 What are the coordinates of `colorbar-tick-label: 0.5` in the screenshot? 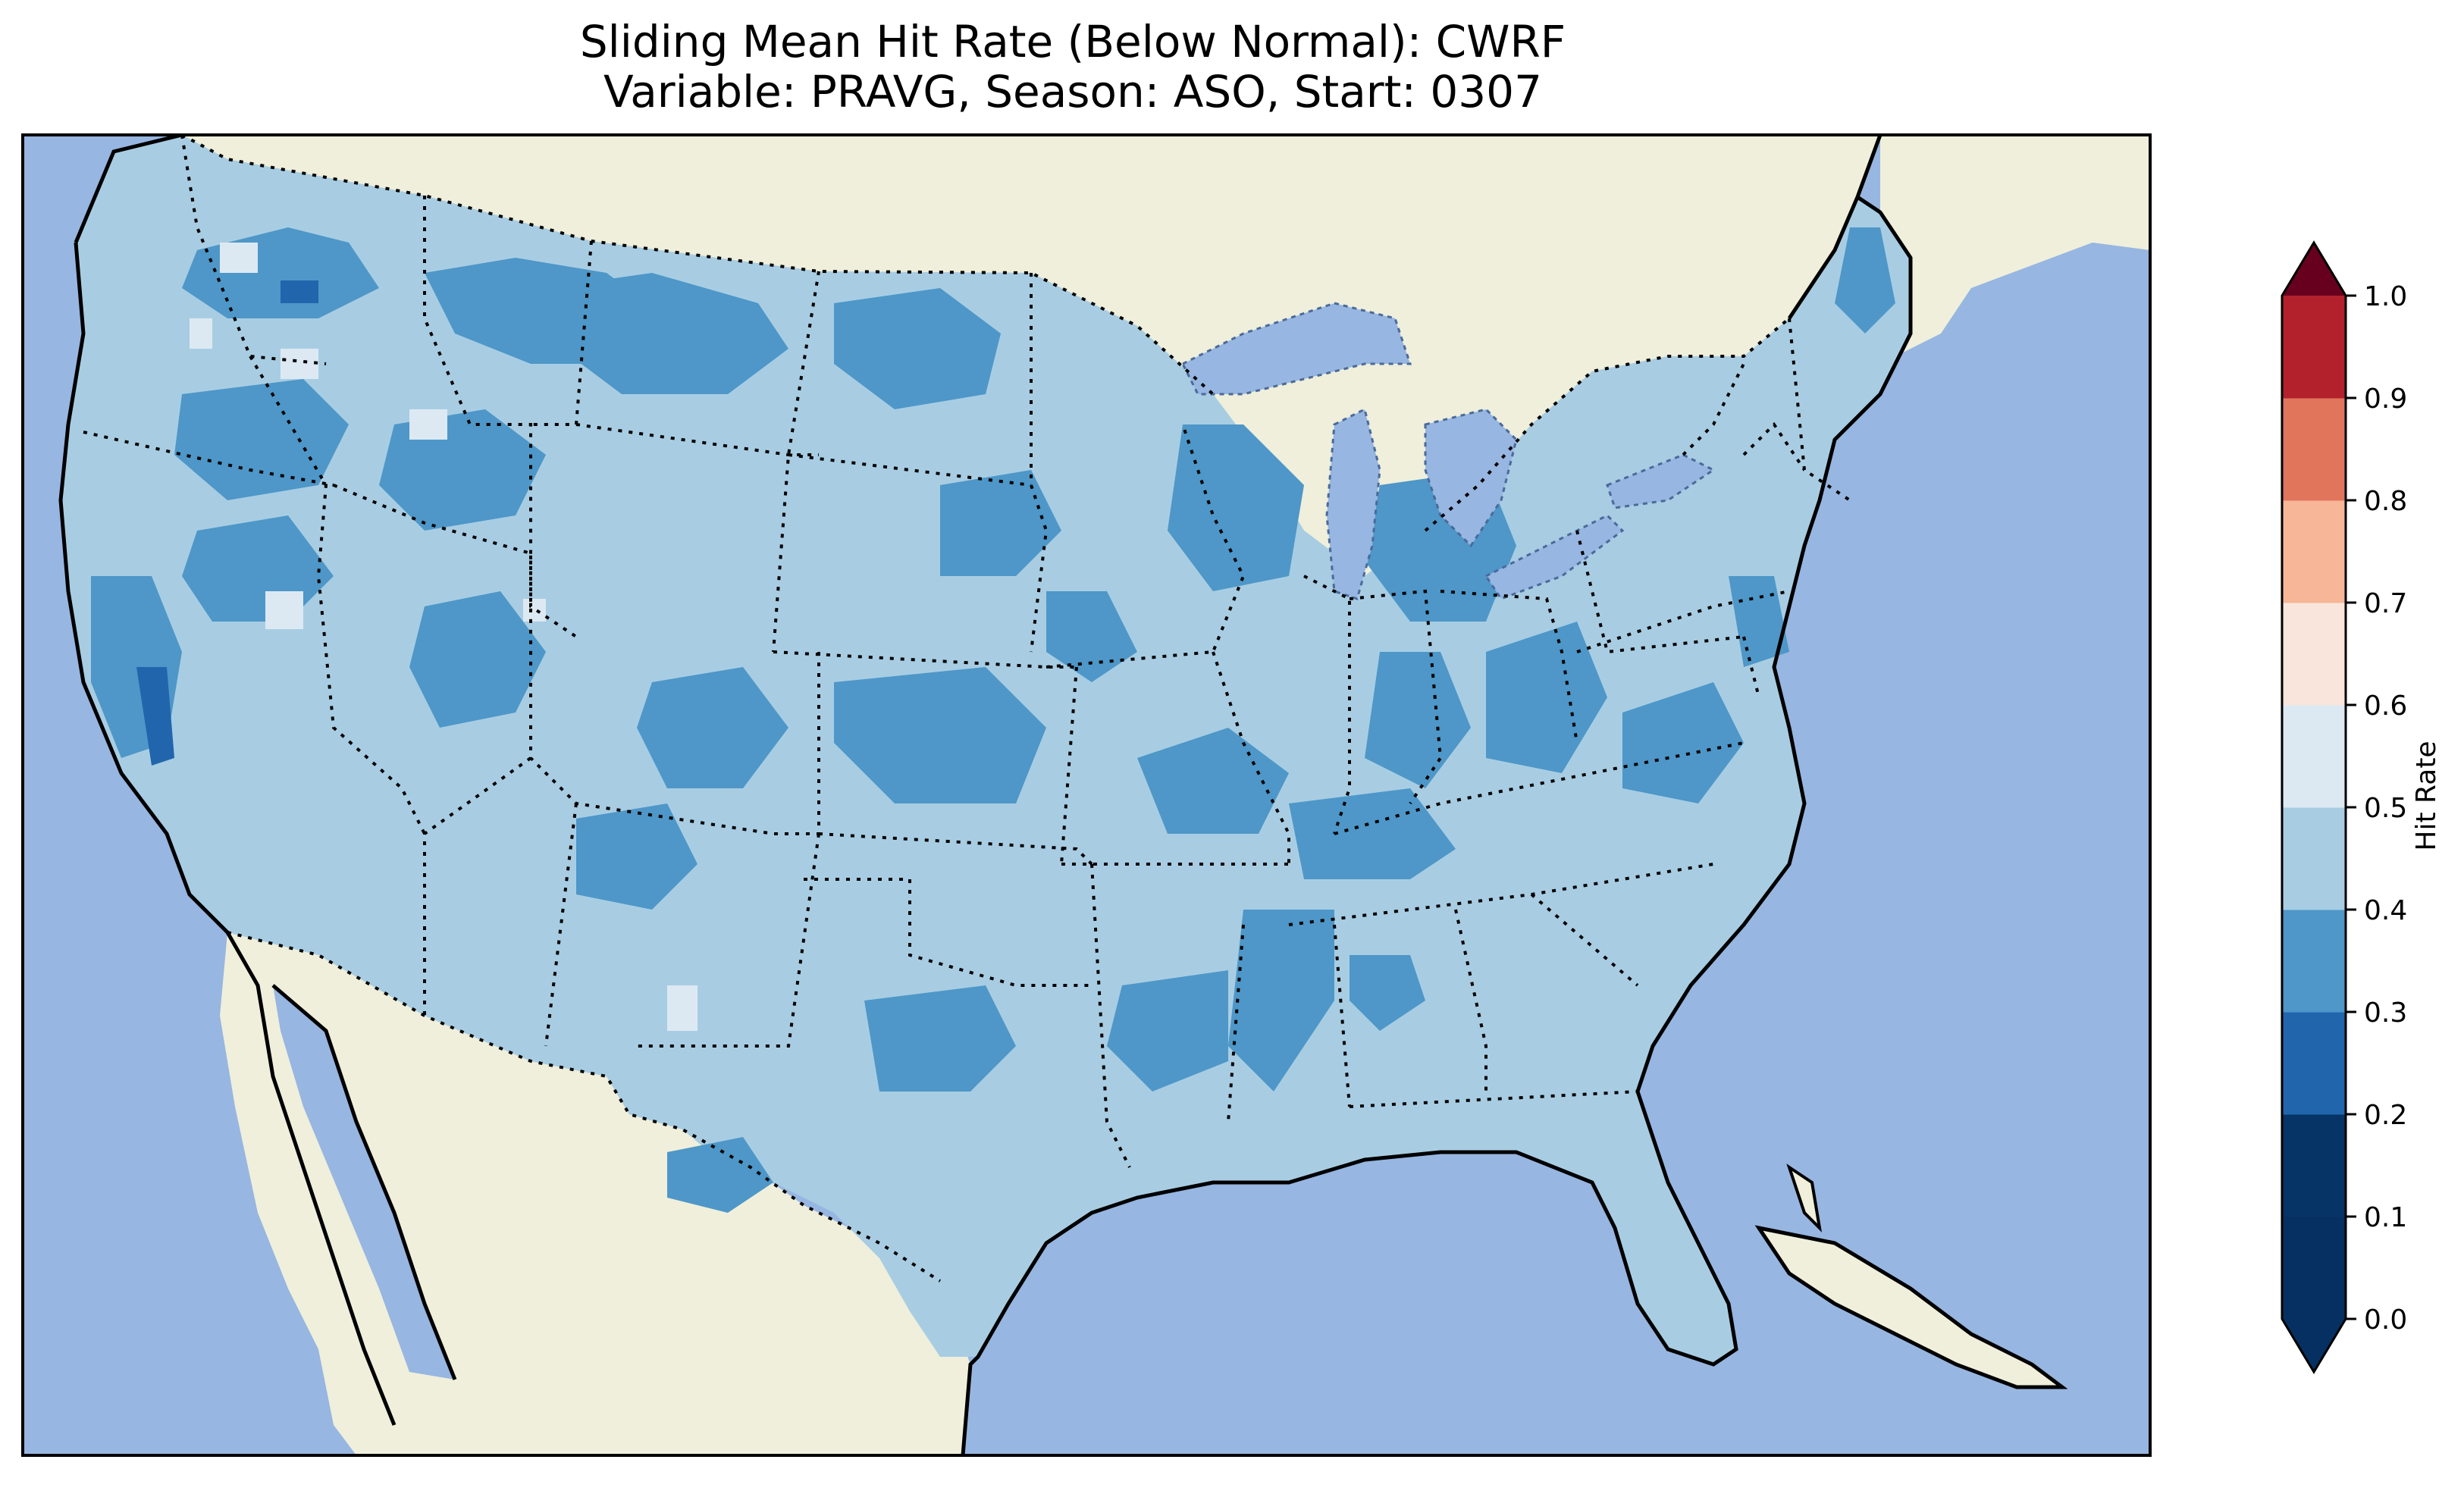 It's located at (2385, 808).